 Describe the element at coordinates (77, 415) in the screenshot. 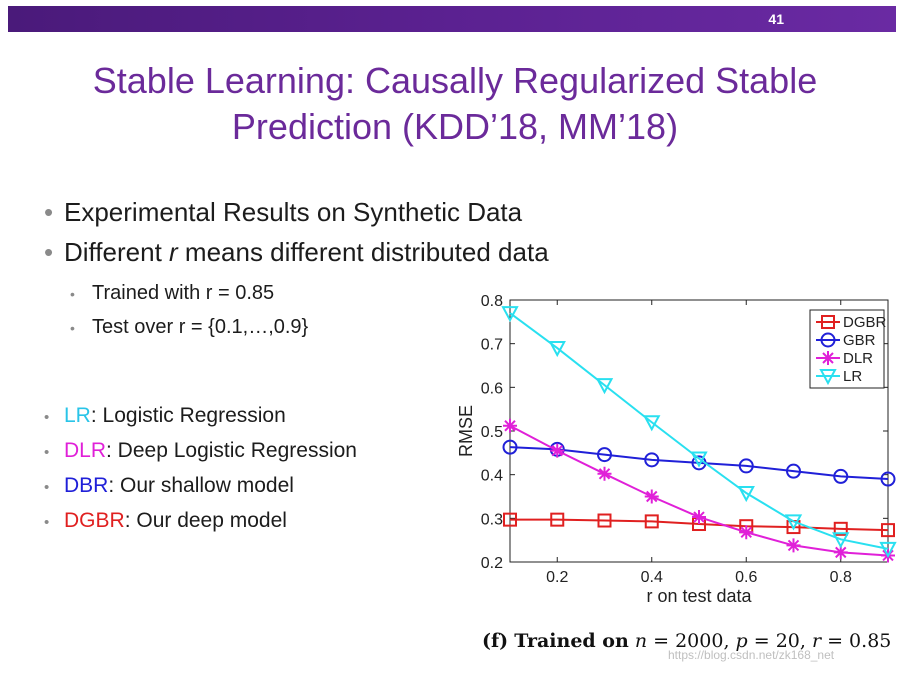

I see `legend-abbr: LR` at that location.